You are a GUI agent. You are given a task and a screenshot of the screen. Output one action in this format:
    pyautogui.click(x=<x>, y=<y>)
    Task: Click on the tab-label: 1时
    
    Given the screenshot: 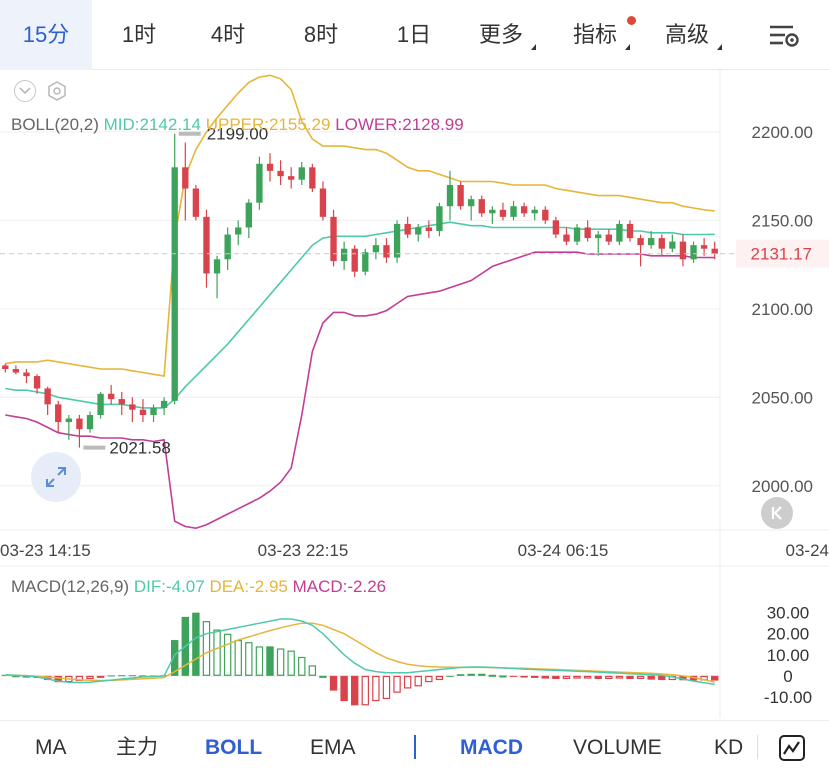 What is the action you would take?
    pyautogui.click(x=139, y=34)
    